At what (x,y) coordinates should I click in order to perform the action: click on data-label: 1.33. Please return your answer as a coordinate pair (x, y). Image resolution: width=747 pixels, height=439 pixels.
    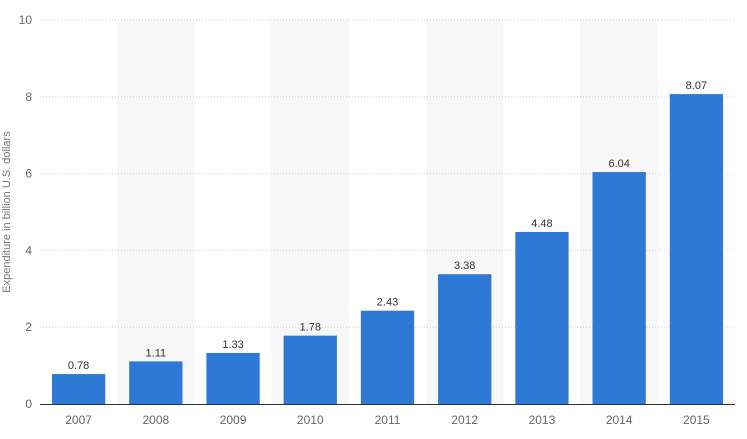
    Looking at the image, I should click on (232, 345).